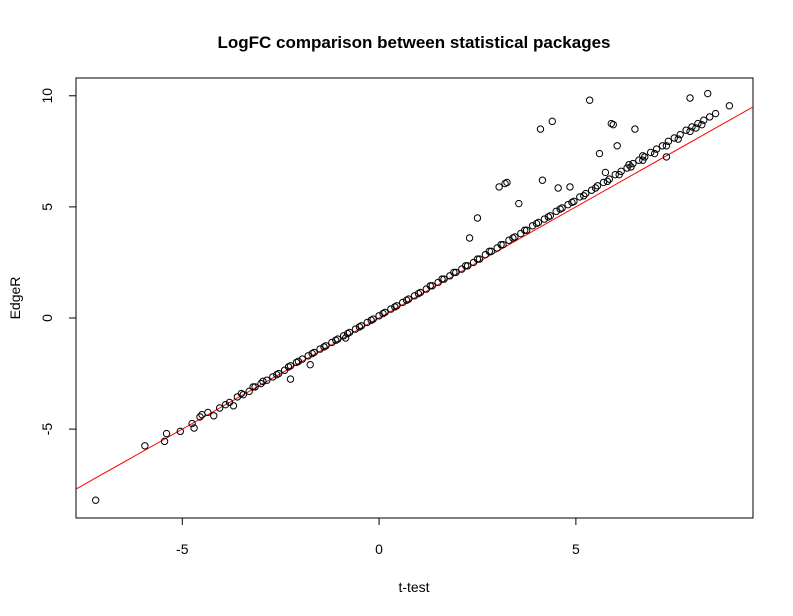 This screenshot has width=793, height=616. What do you see at coordinates (182, 549) in the screenshot?
I see `x-tick-label: -5` at bounding box center [182, 549].